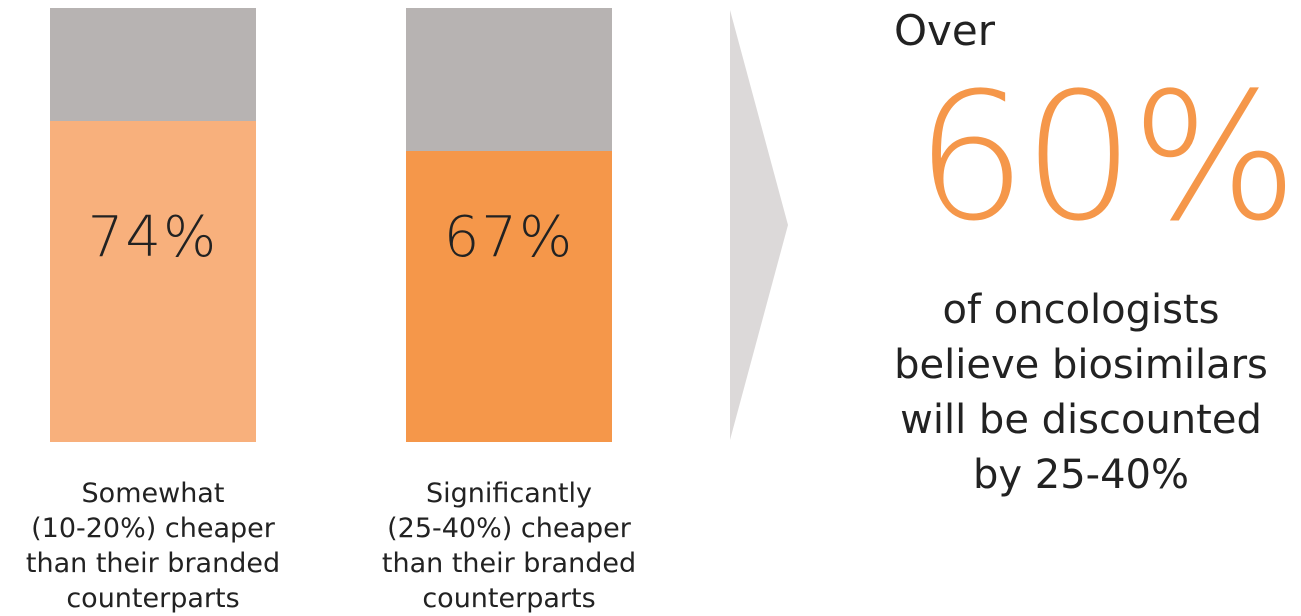 This screenshot has width=1301, height=616. I want to click on callout-prefix: Over, so click(945, 30).